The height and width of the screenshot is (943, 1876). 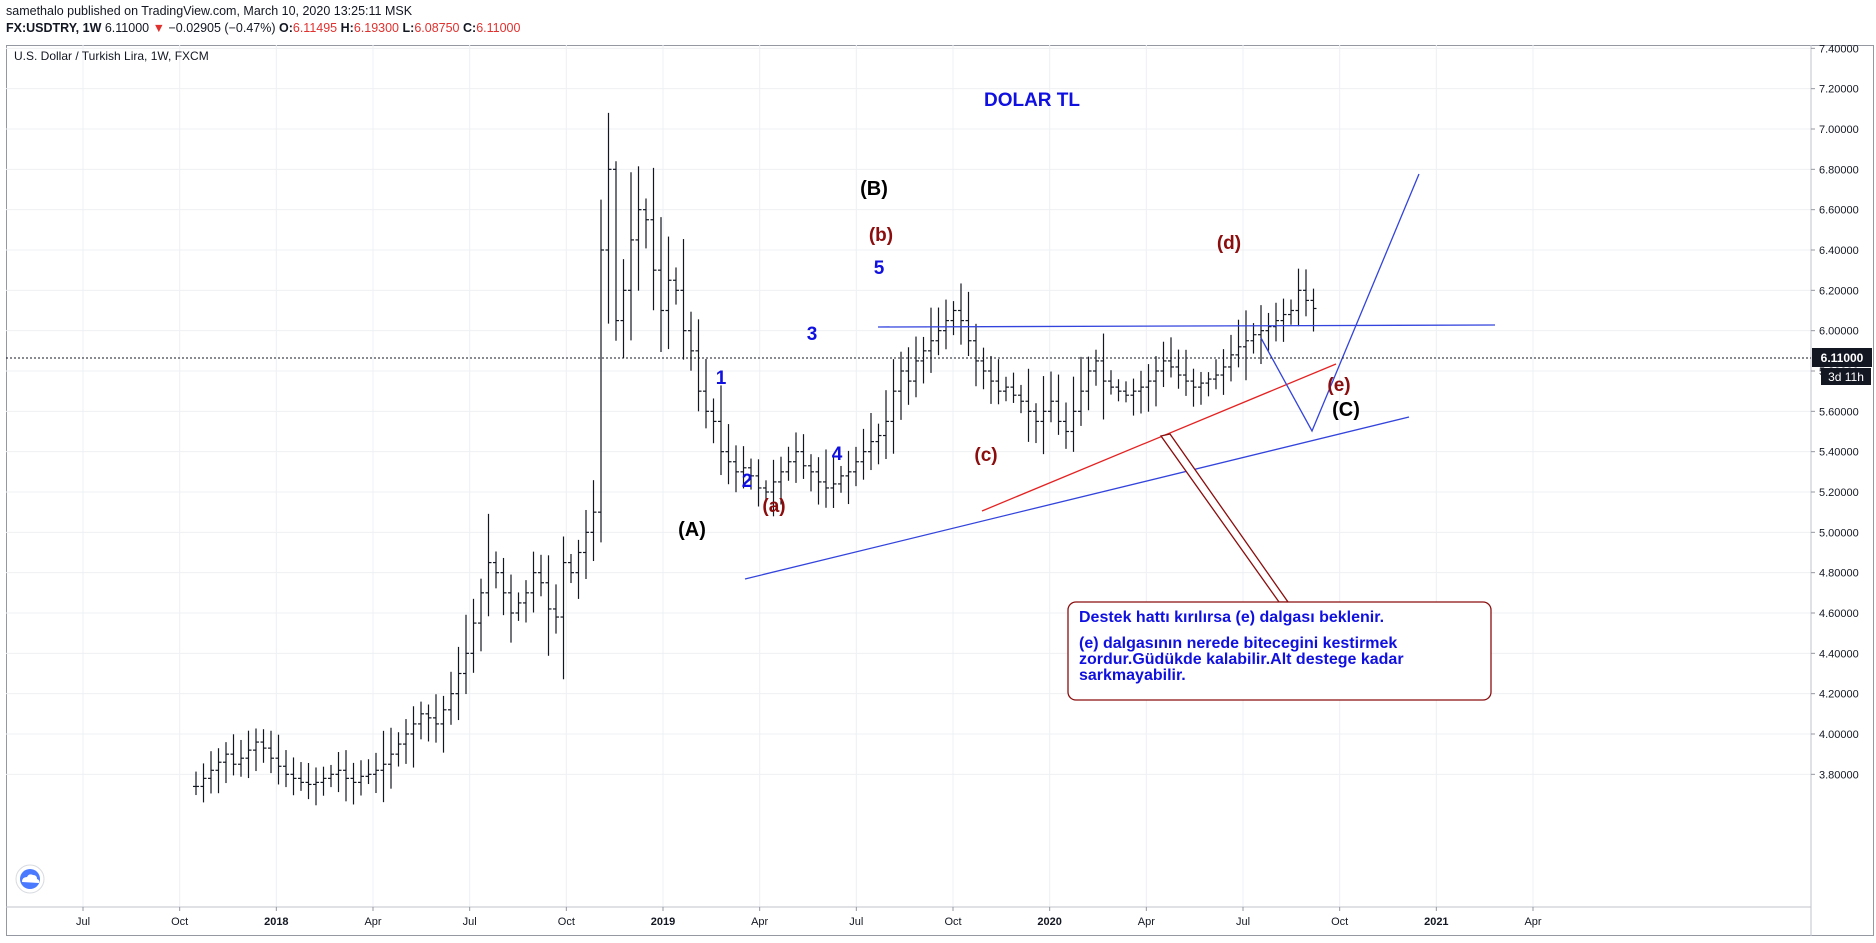 What do you see at coordinates (1839, 654) in the screenshot?
I see `y-tick-label: 4.40000` at bounding box center [1839, 654].